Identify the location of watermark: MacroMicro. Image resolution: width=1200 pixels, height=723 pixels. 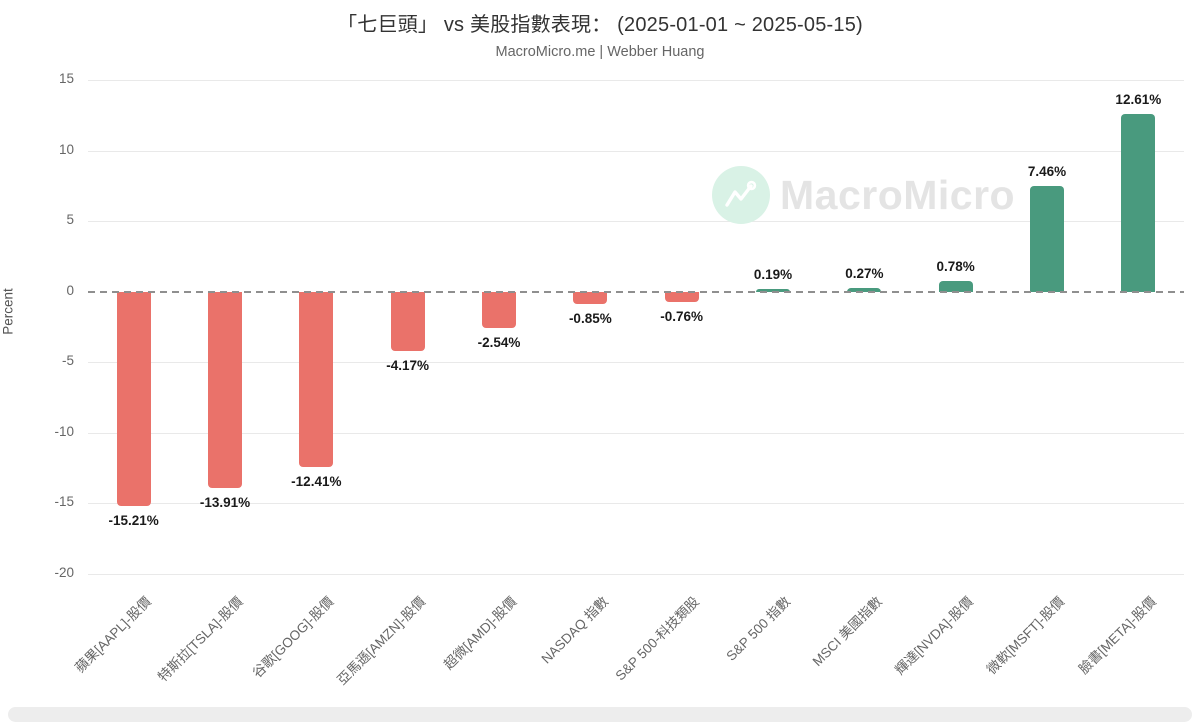
(863, 195).